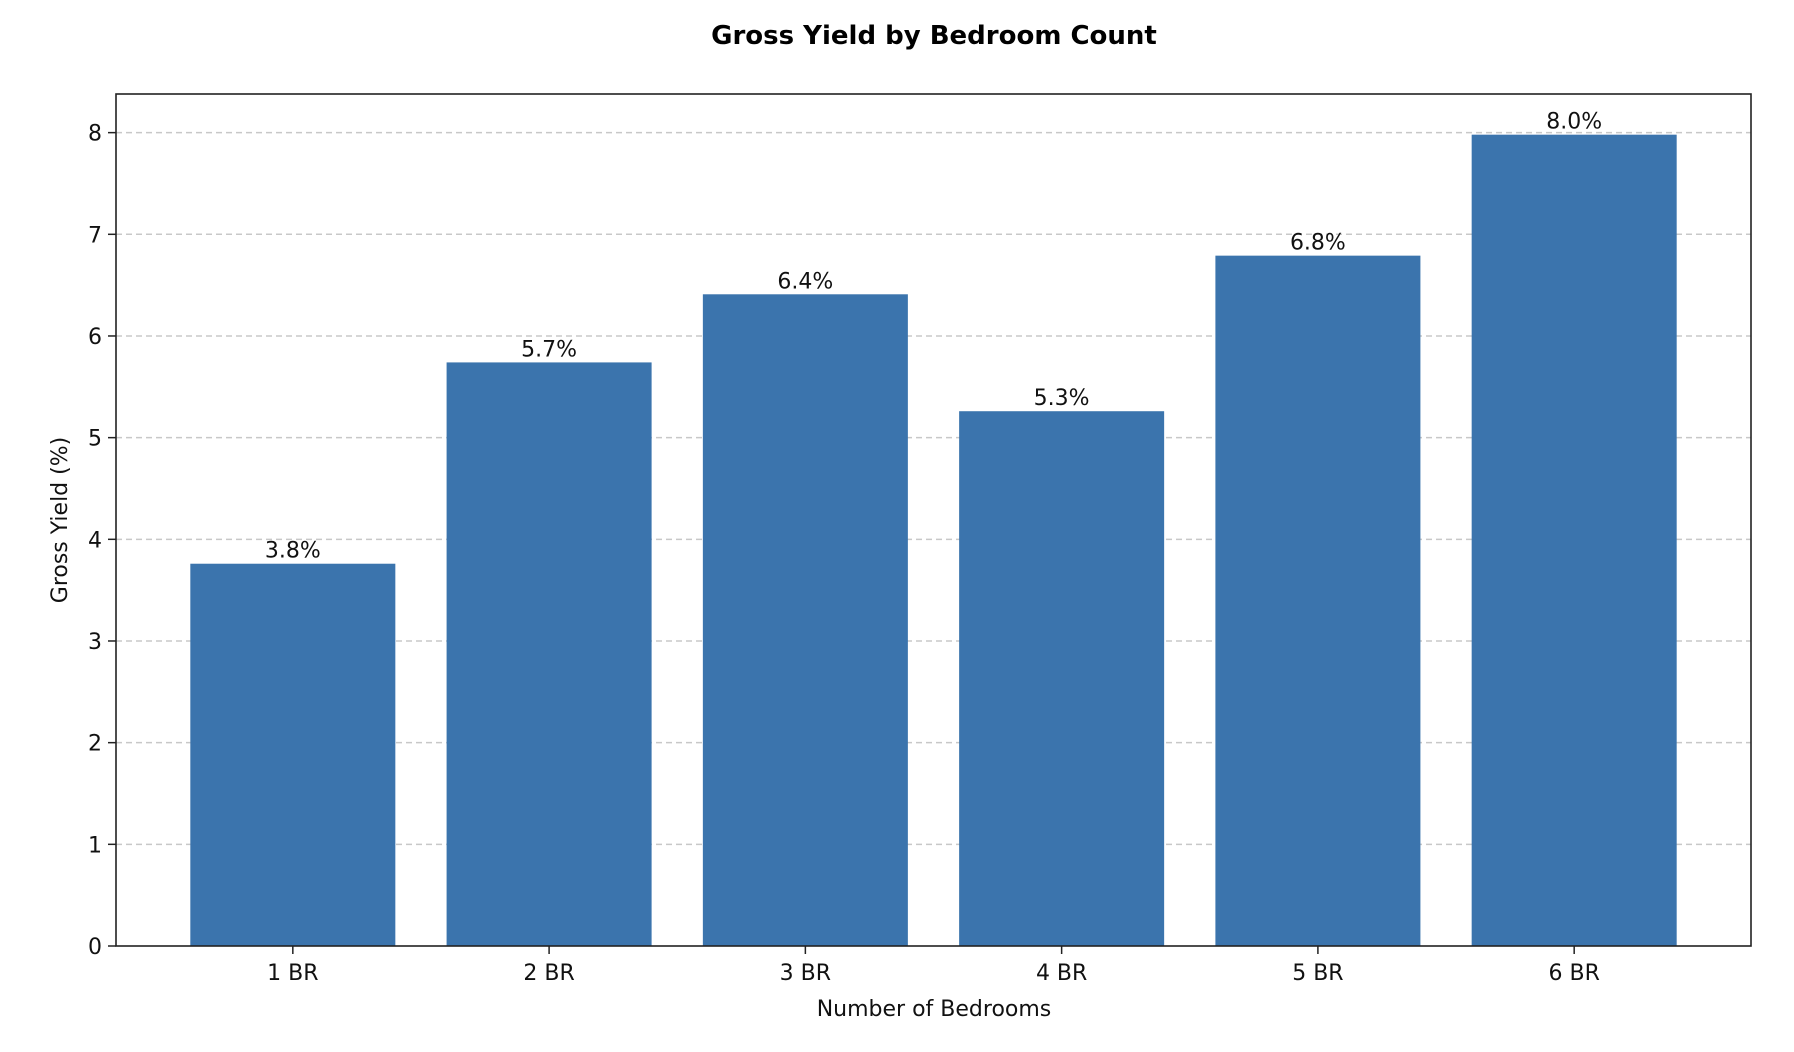 The height and width of the screenshot is (1052, 1794). What do you see at coordinates (1317, 973) in the screenshot?
I see `x-tick-label: 5 BR` at bounding box center [1317, 973].